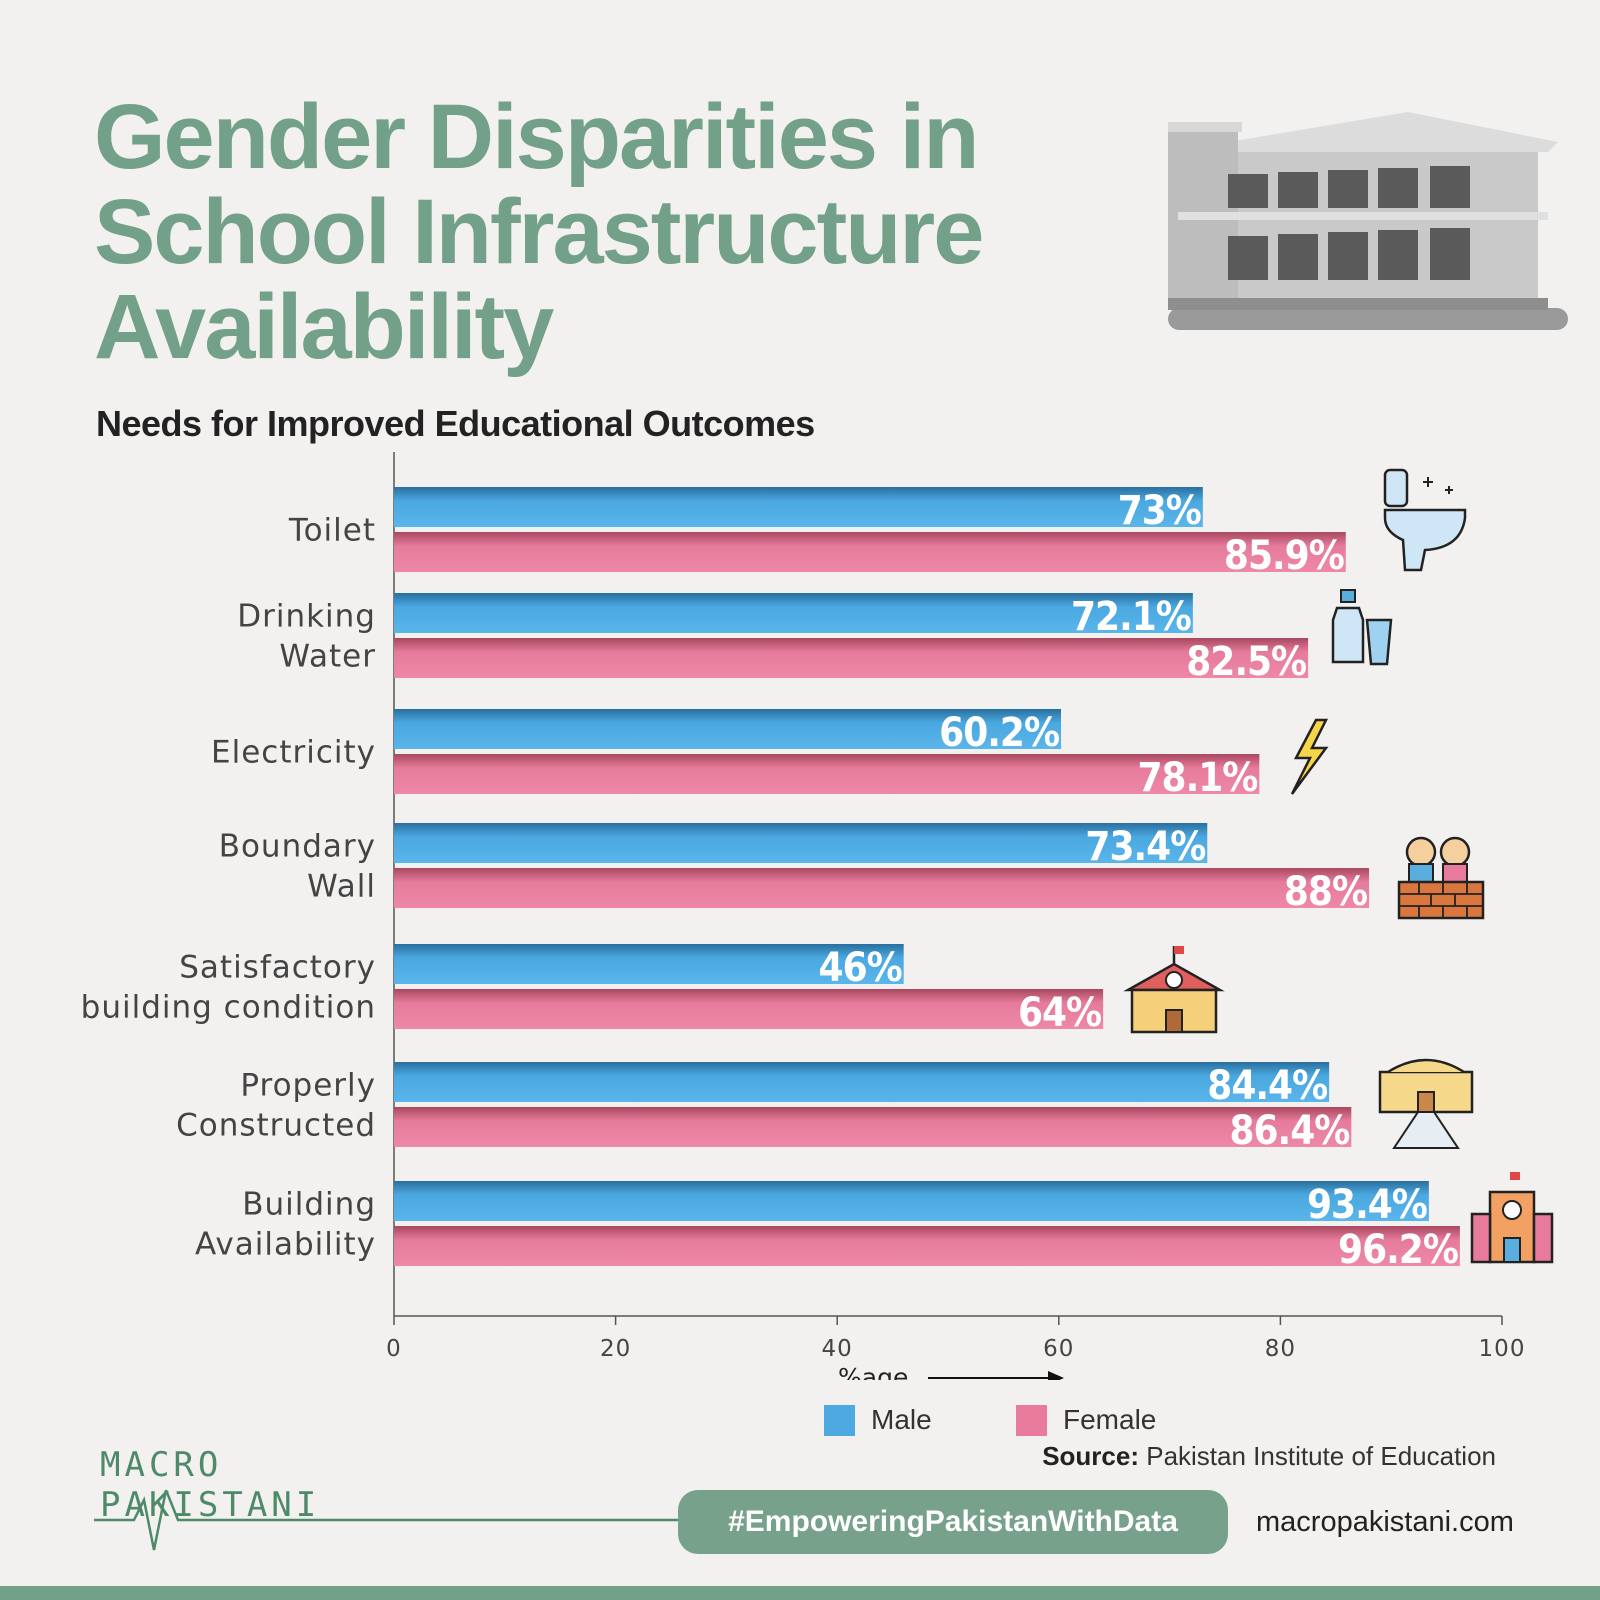 The width and height of the screenshot is (1600, 1600). I want to click on legend-item-female: Female, so click(1086, 1420).